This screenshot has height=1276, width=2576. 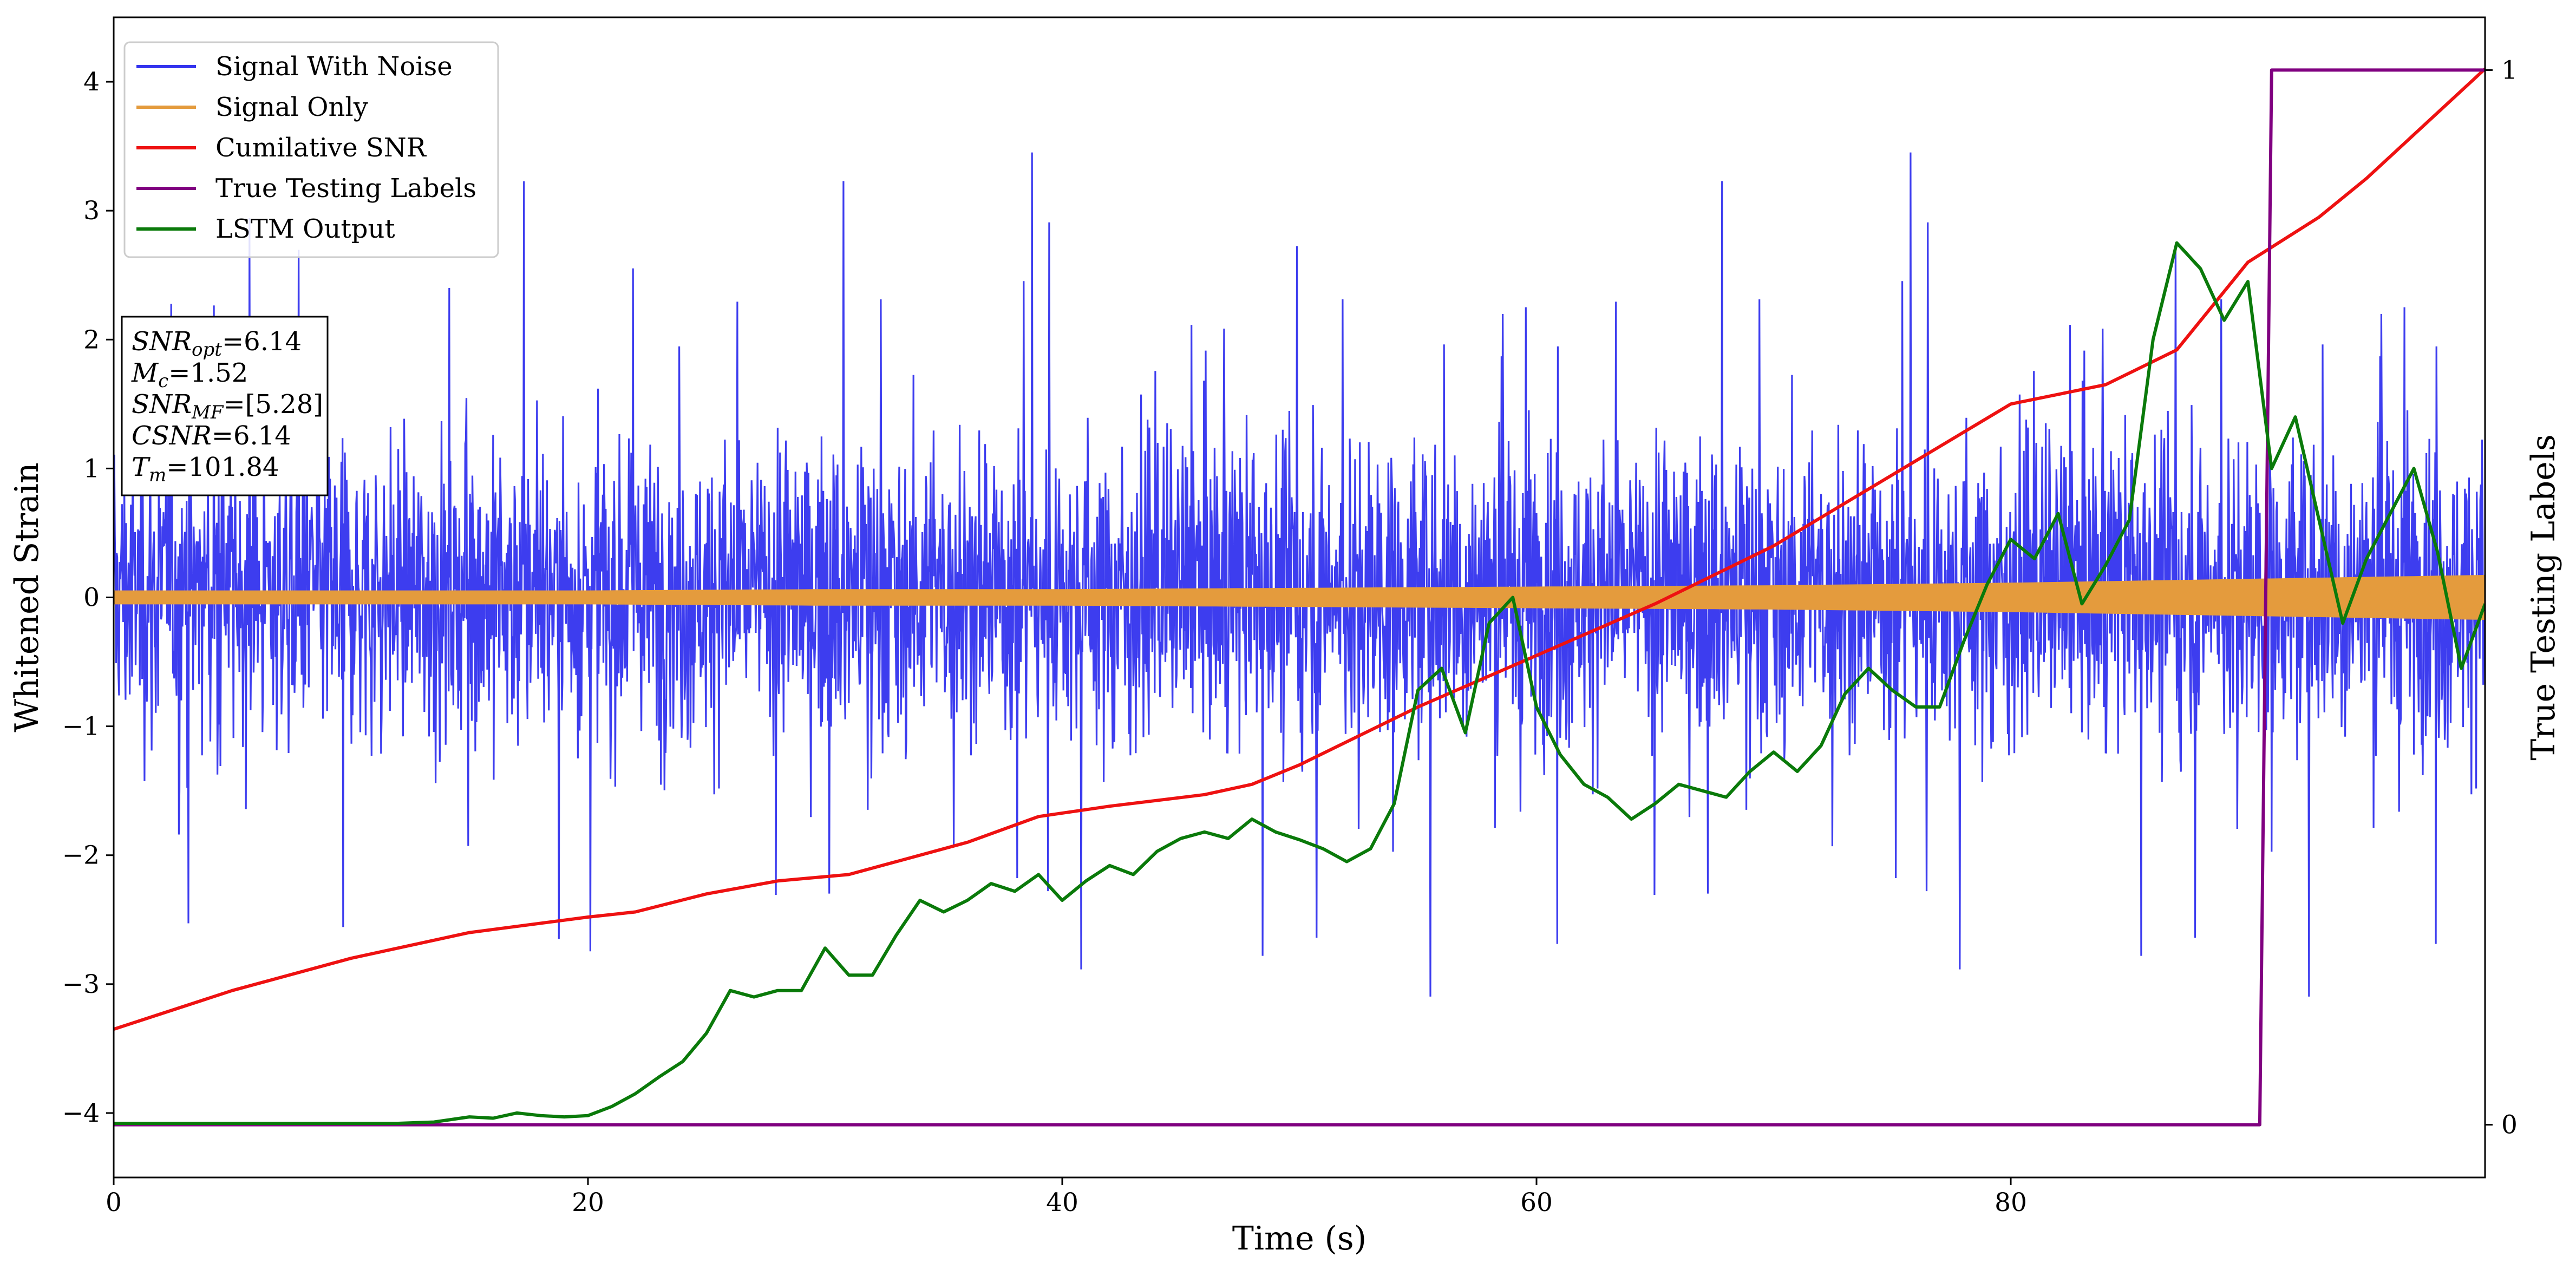 I want to click on x-tick-label: 80, so click(x=2011, y=1203).